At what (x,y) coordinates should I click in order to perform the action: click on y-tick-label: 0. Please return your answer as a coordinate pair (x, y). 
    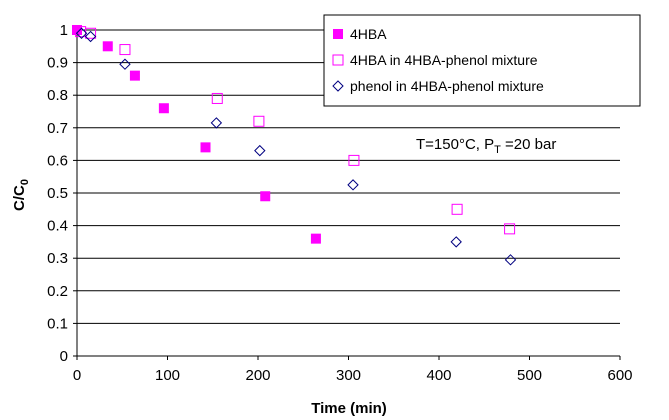
    Looking at the image, I should click on (64, 356).